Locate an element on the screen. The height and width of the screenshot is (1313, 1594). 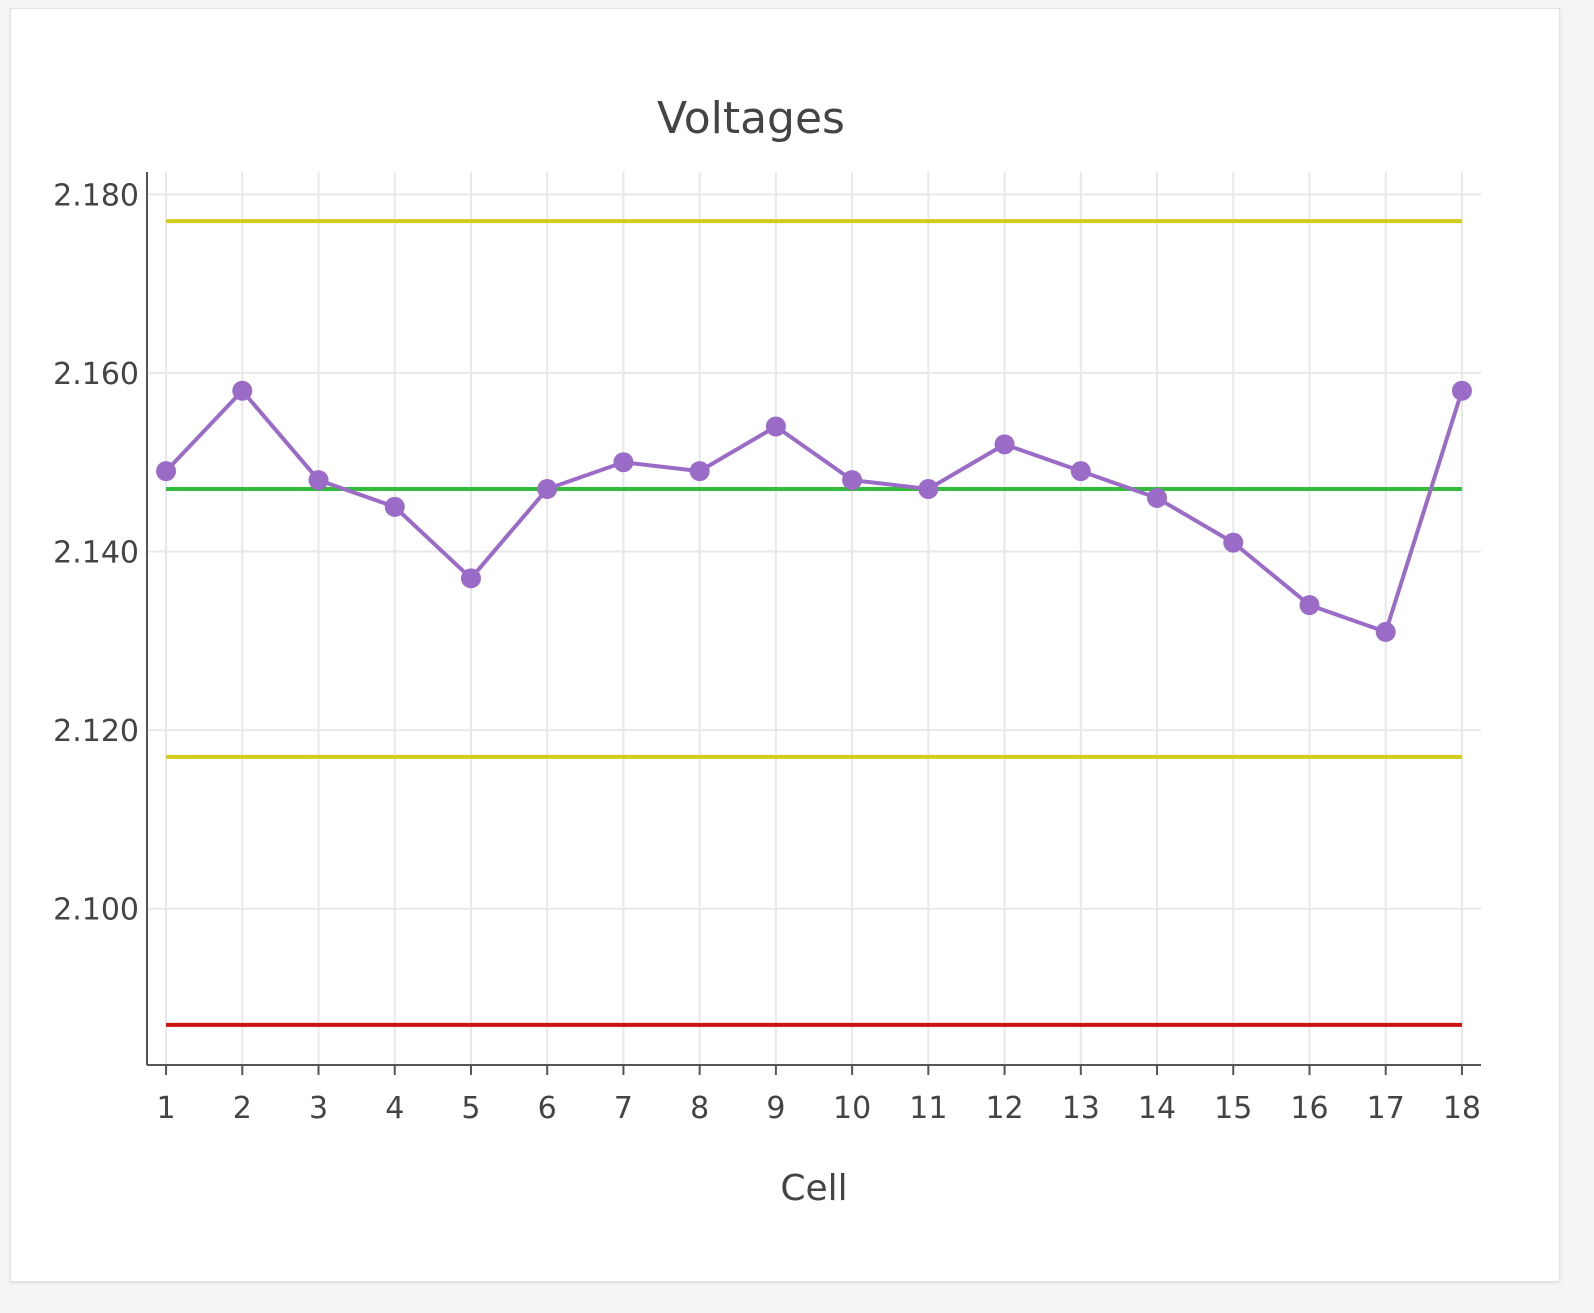
x-tick-label-11: 11 is located at coordinates (928, 1108).